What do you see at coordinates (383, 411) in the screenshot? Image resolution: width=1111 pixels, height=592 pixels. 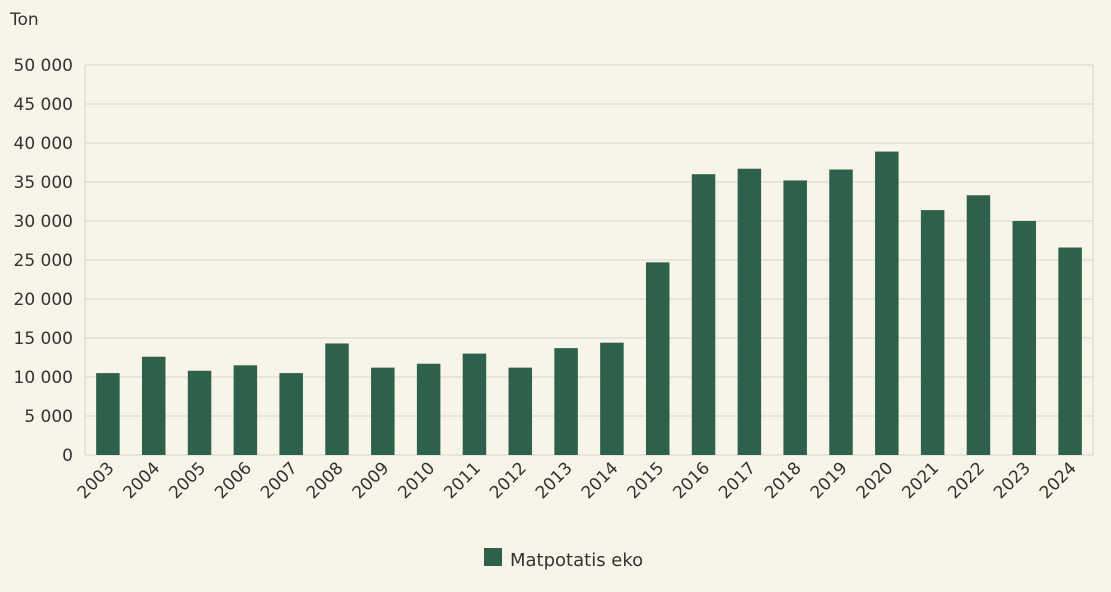 I see `bar-2009` at bounding box center [383, 411].